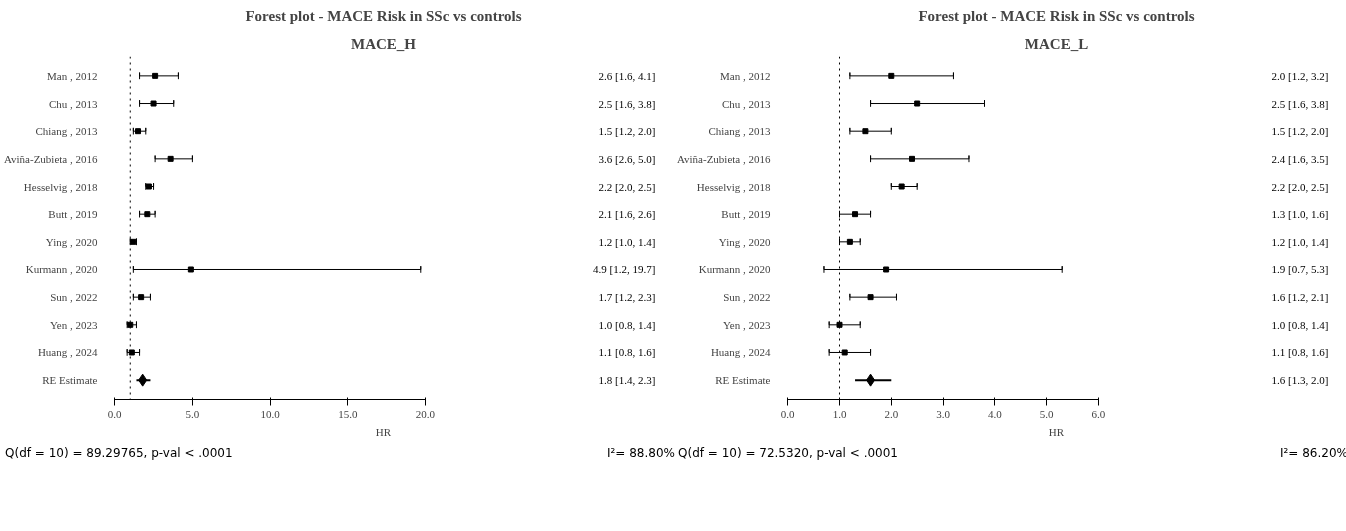 The height and width of the screenshot is (531, 1346). Describe the element at coordinates (1300, 297) in the screenshot. I see `text: 1.6 [1.2, 2.1]` at that location.